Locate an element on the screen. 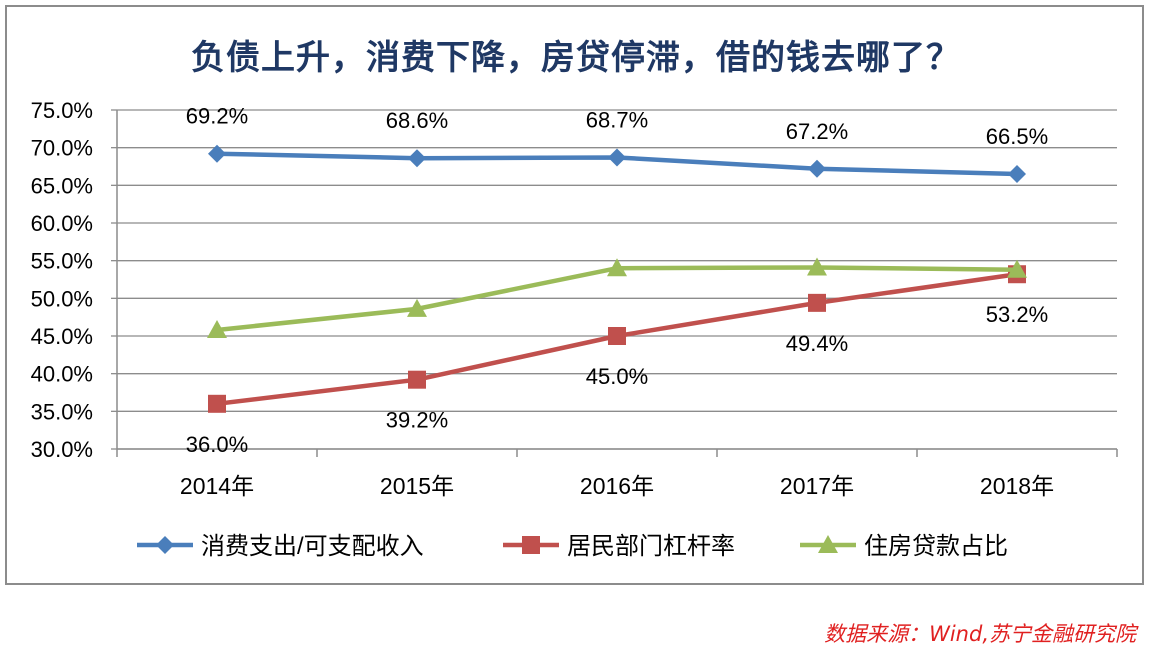  legend-item: 居民部门杠杆率 is located at coordinates (619, 546).